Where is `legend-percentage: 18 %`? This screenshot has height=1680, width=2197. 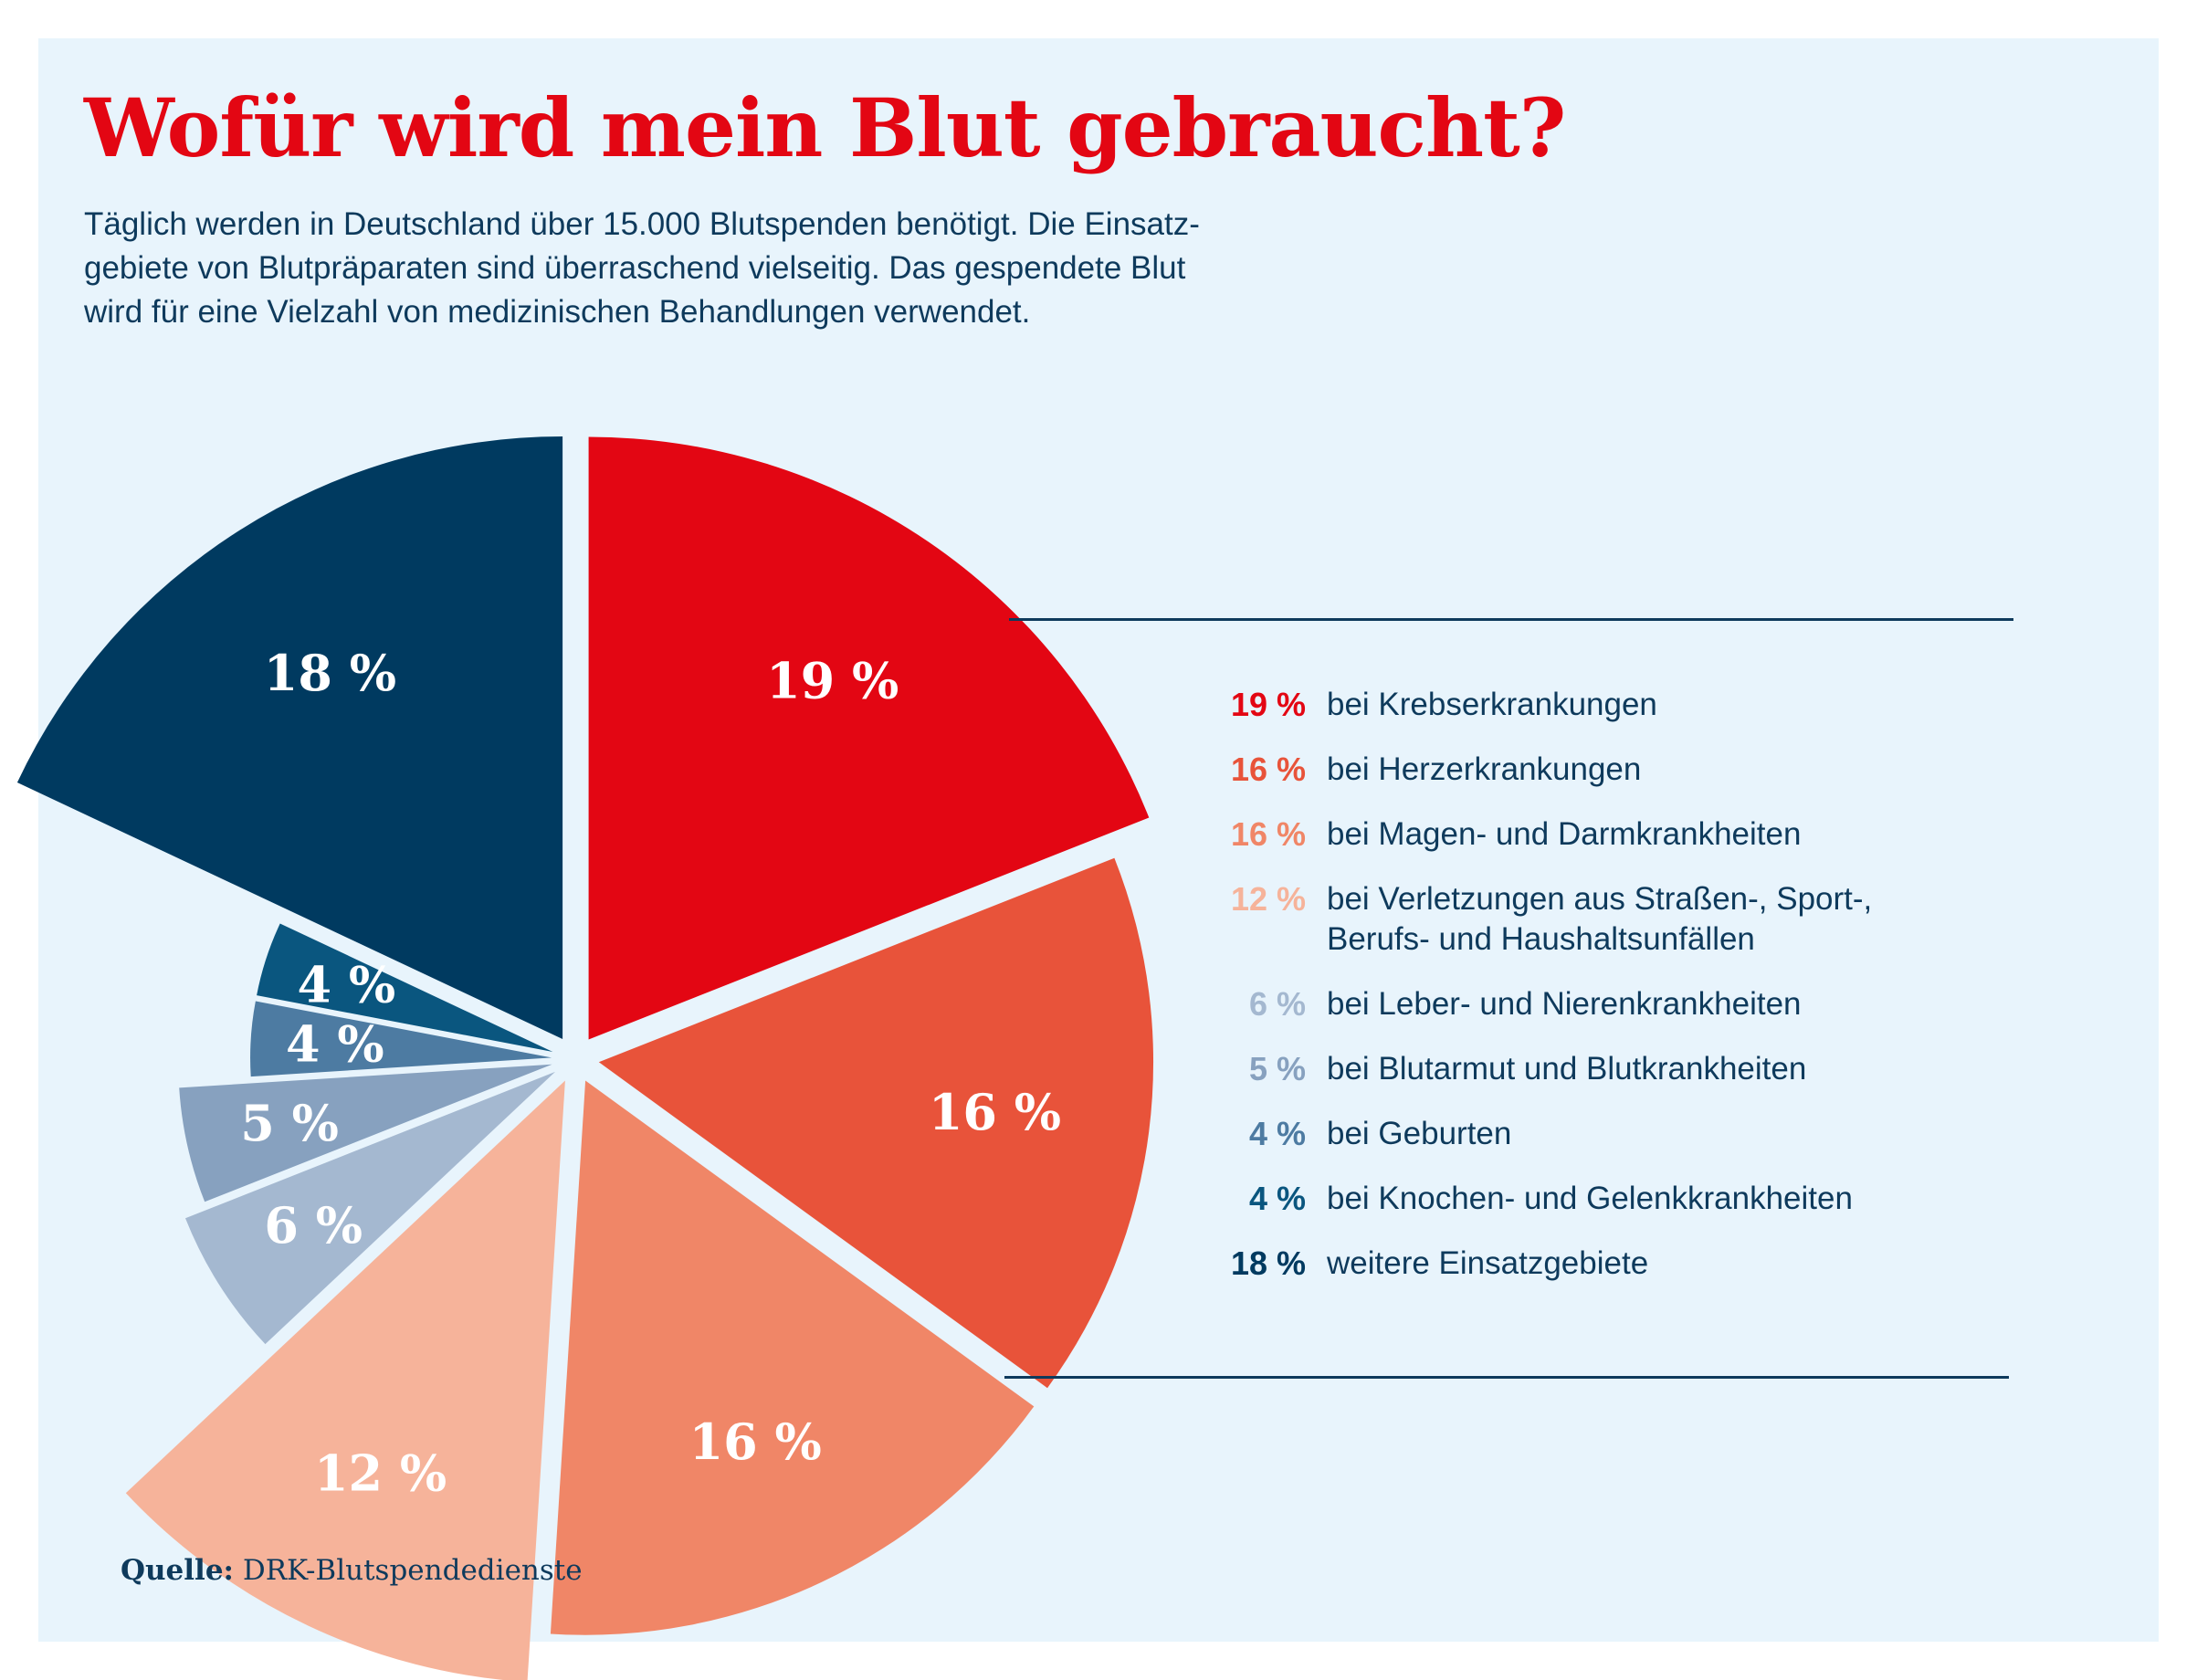 legend-percentage: 18 % is located at coordinates (1268, 1263).